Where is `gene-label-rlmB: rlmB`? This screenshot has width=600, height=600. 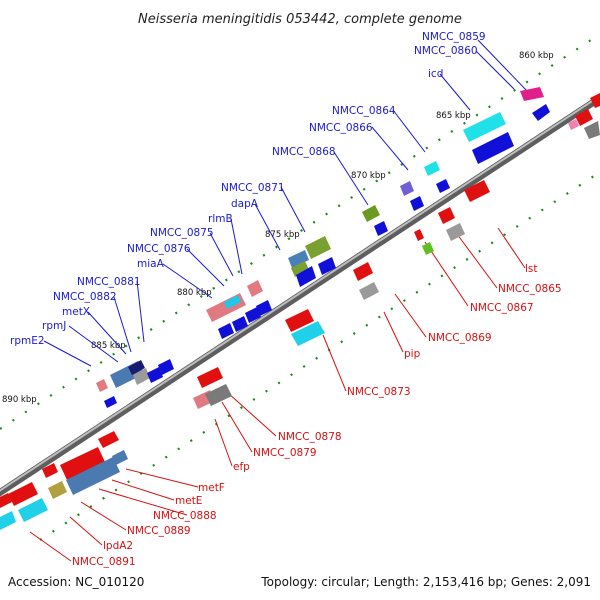
gene-label-rlmB: rlmB is located at coordinates (220, 219).